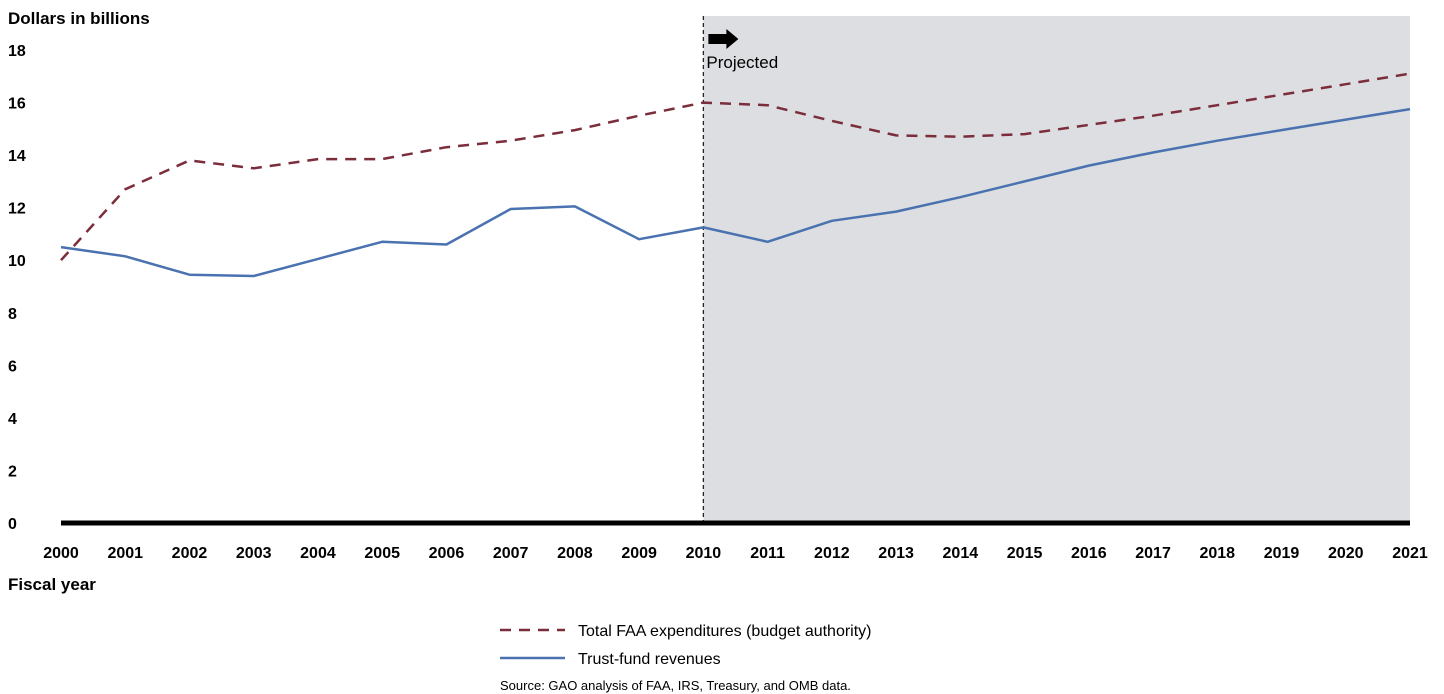 The height and width of the screenshot is (694, 1444). What do you see at coordinates (639, 553) in the screenshot?
I see `x-tick-label: 2009` at bounding box center [639, 553].